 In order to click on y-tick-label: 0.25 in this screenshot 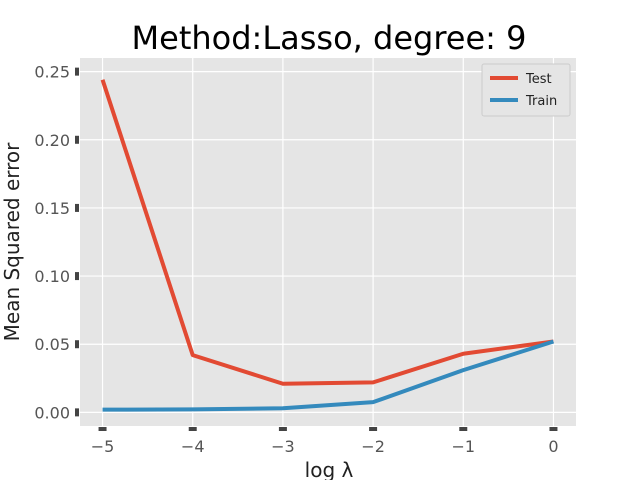, I will do `click(52, 72)`.